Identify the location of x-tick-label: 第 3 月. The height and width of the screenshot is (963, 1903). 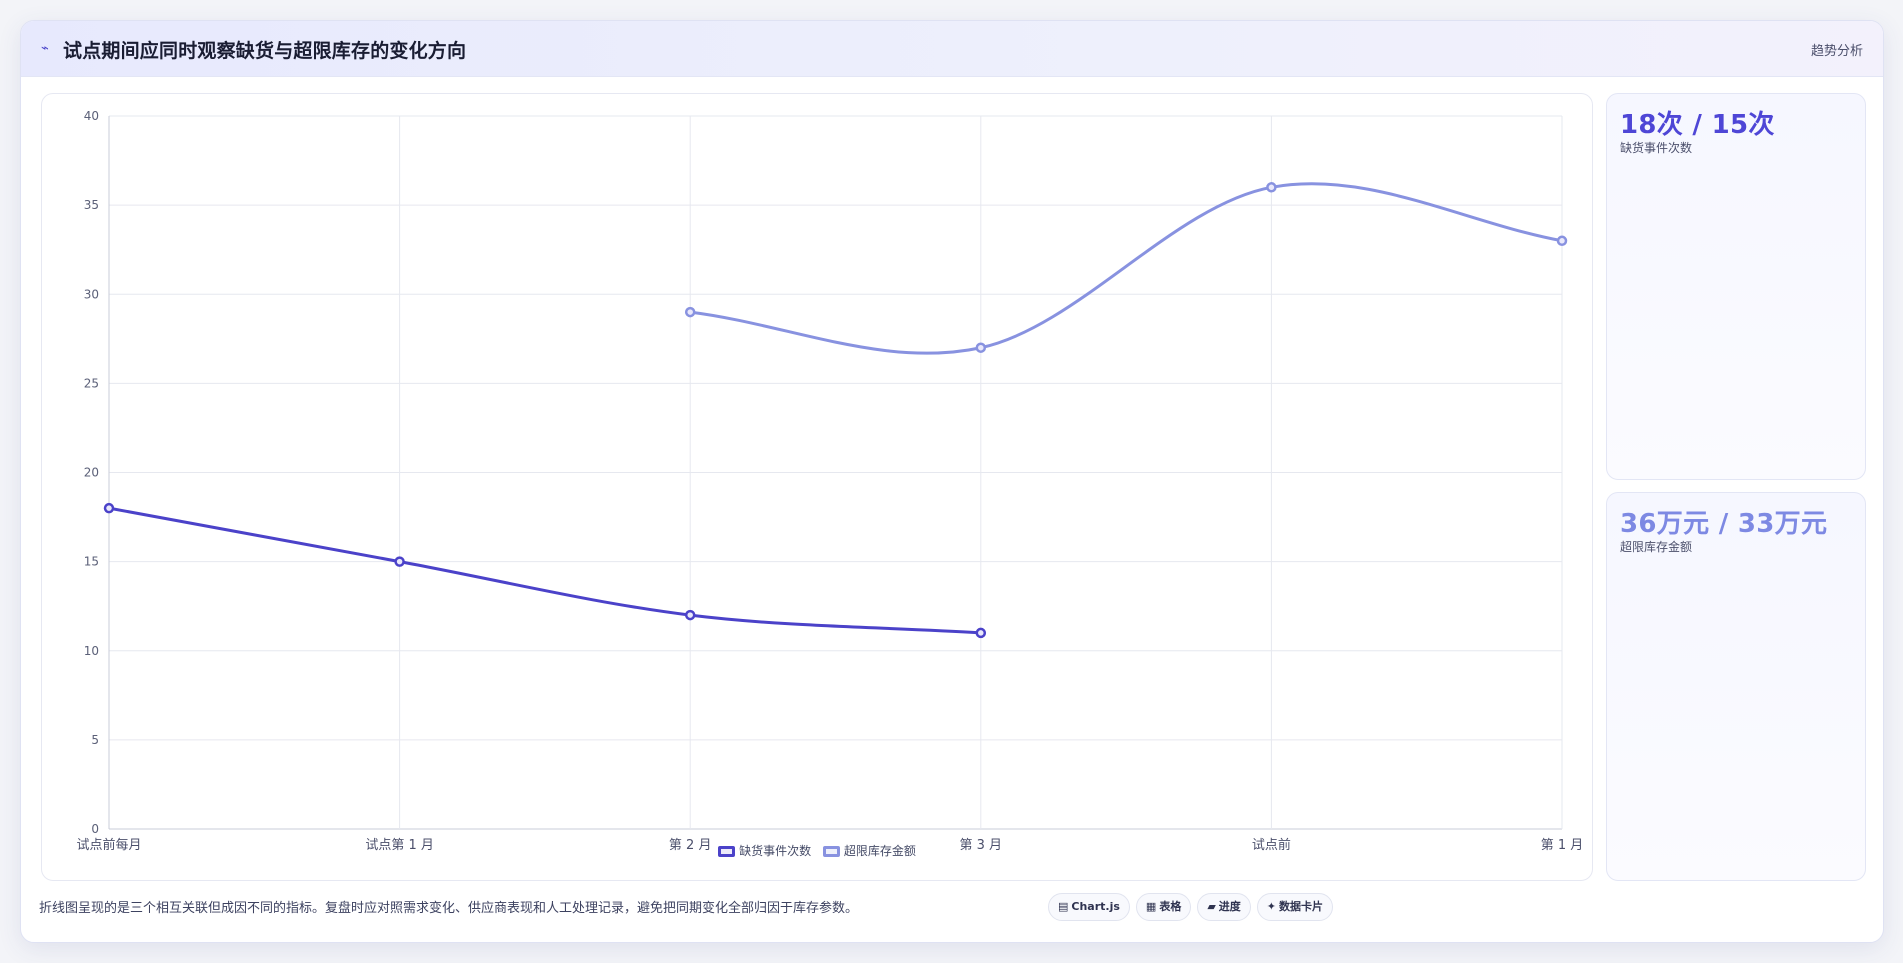
(981, 845).